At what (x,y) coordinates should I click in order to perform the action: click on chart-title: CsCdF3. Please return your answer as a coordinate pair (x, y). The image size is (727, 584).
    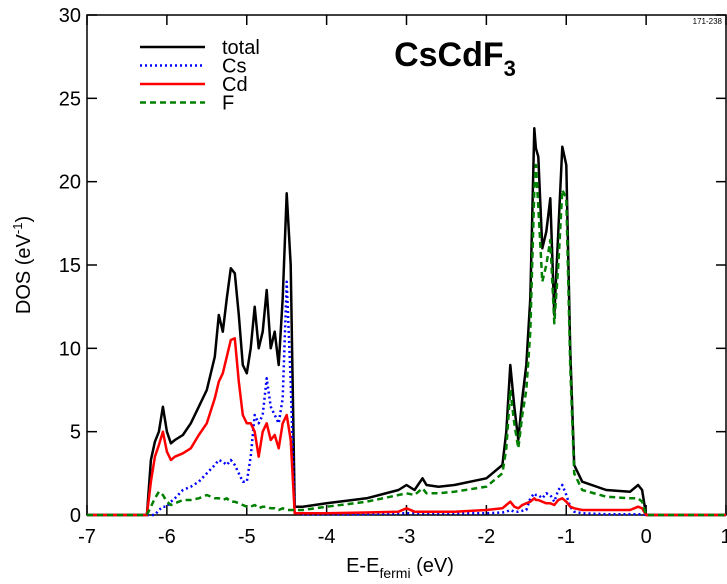
    Looking at the image, I should click on (455, 58).